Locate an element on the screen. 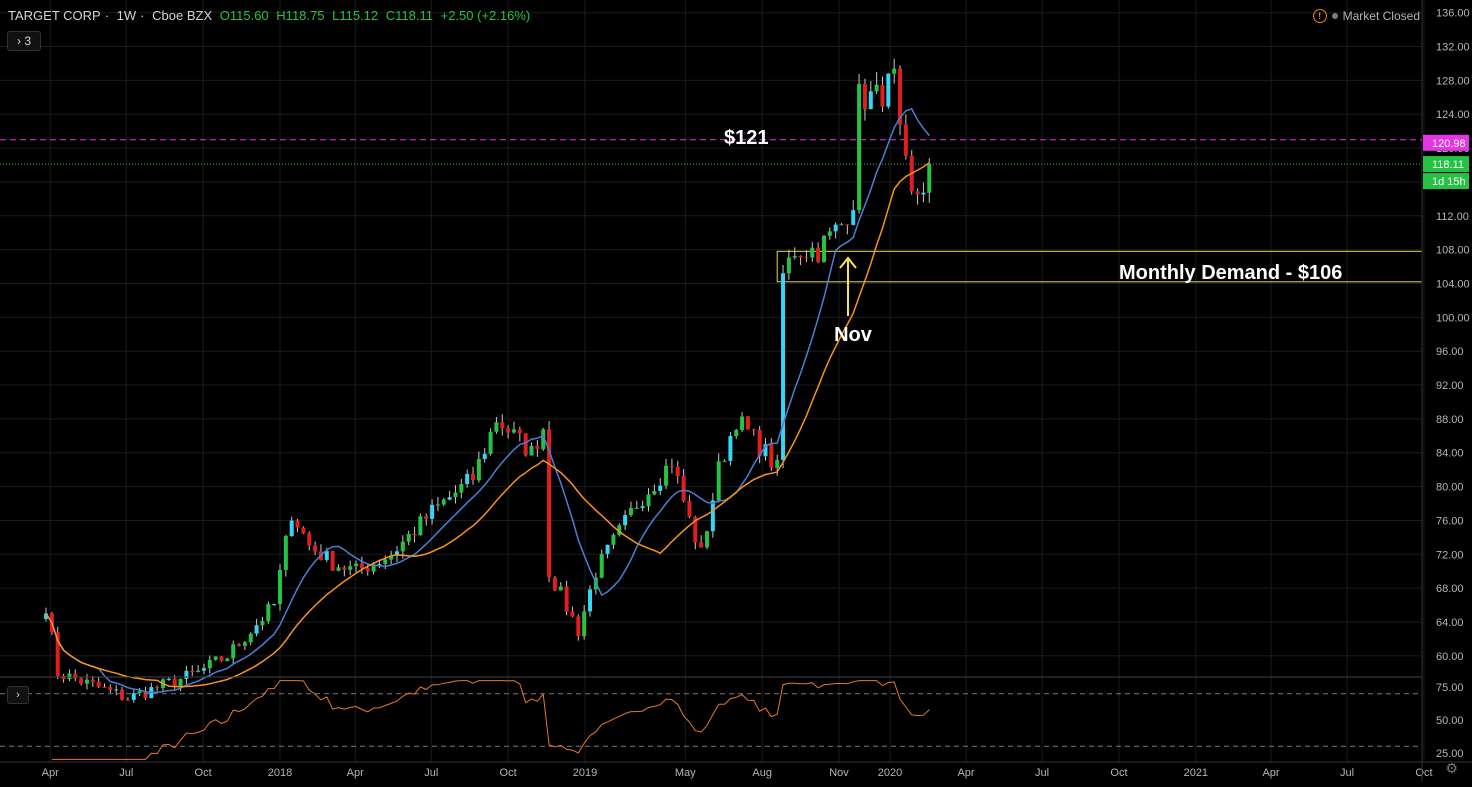 The image size is (1472, 787). level-price-badge-bg is located at coordinates (1446, 142).